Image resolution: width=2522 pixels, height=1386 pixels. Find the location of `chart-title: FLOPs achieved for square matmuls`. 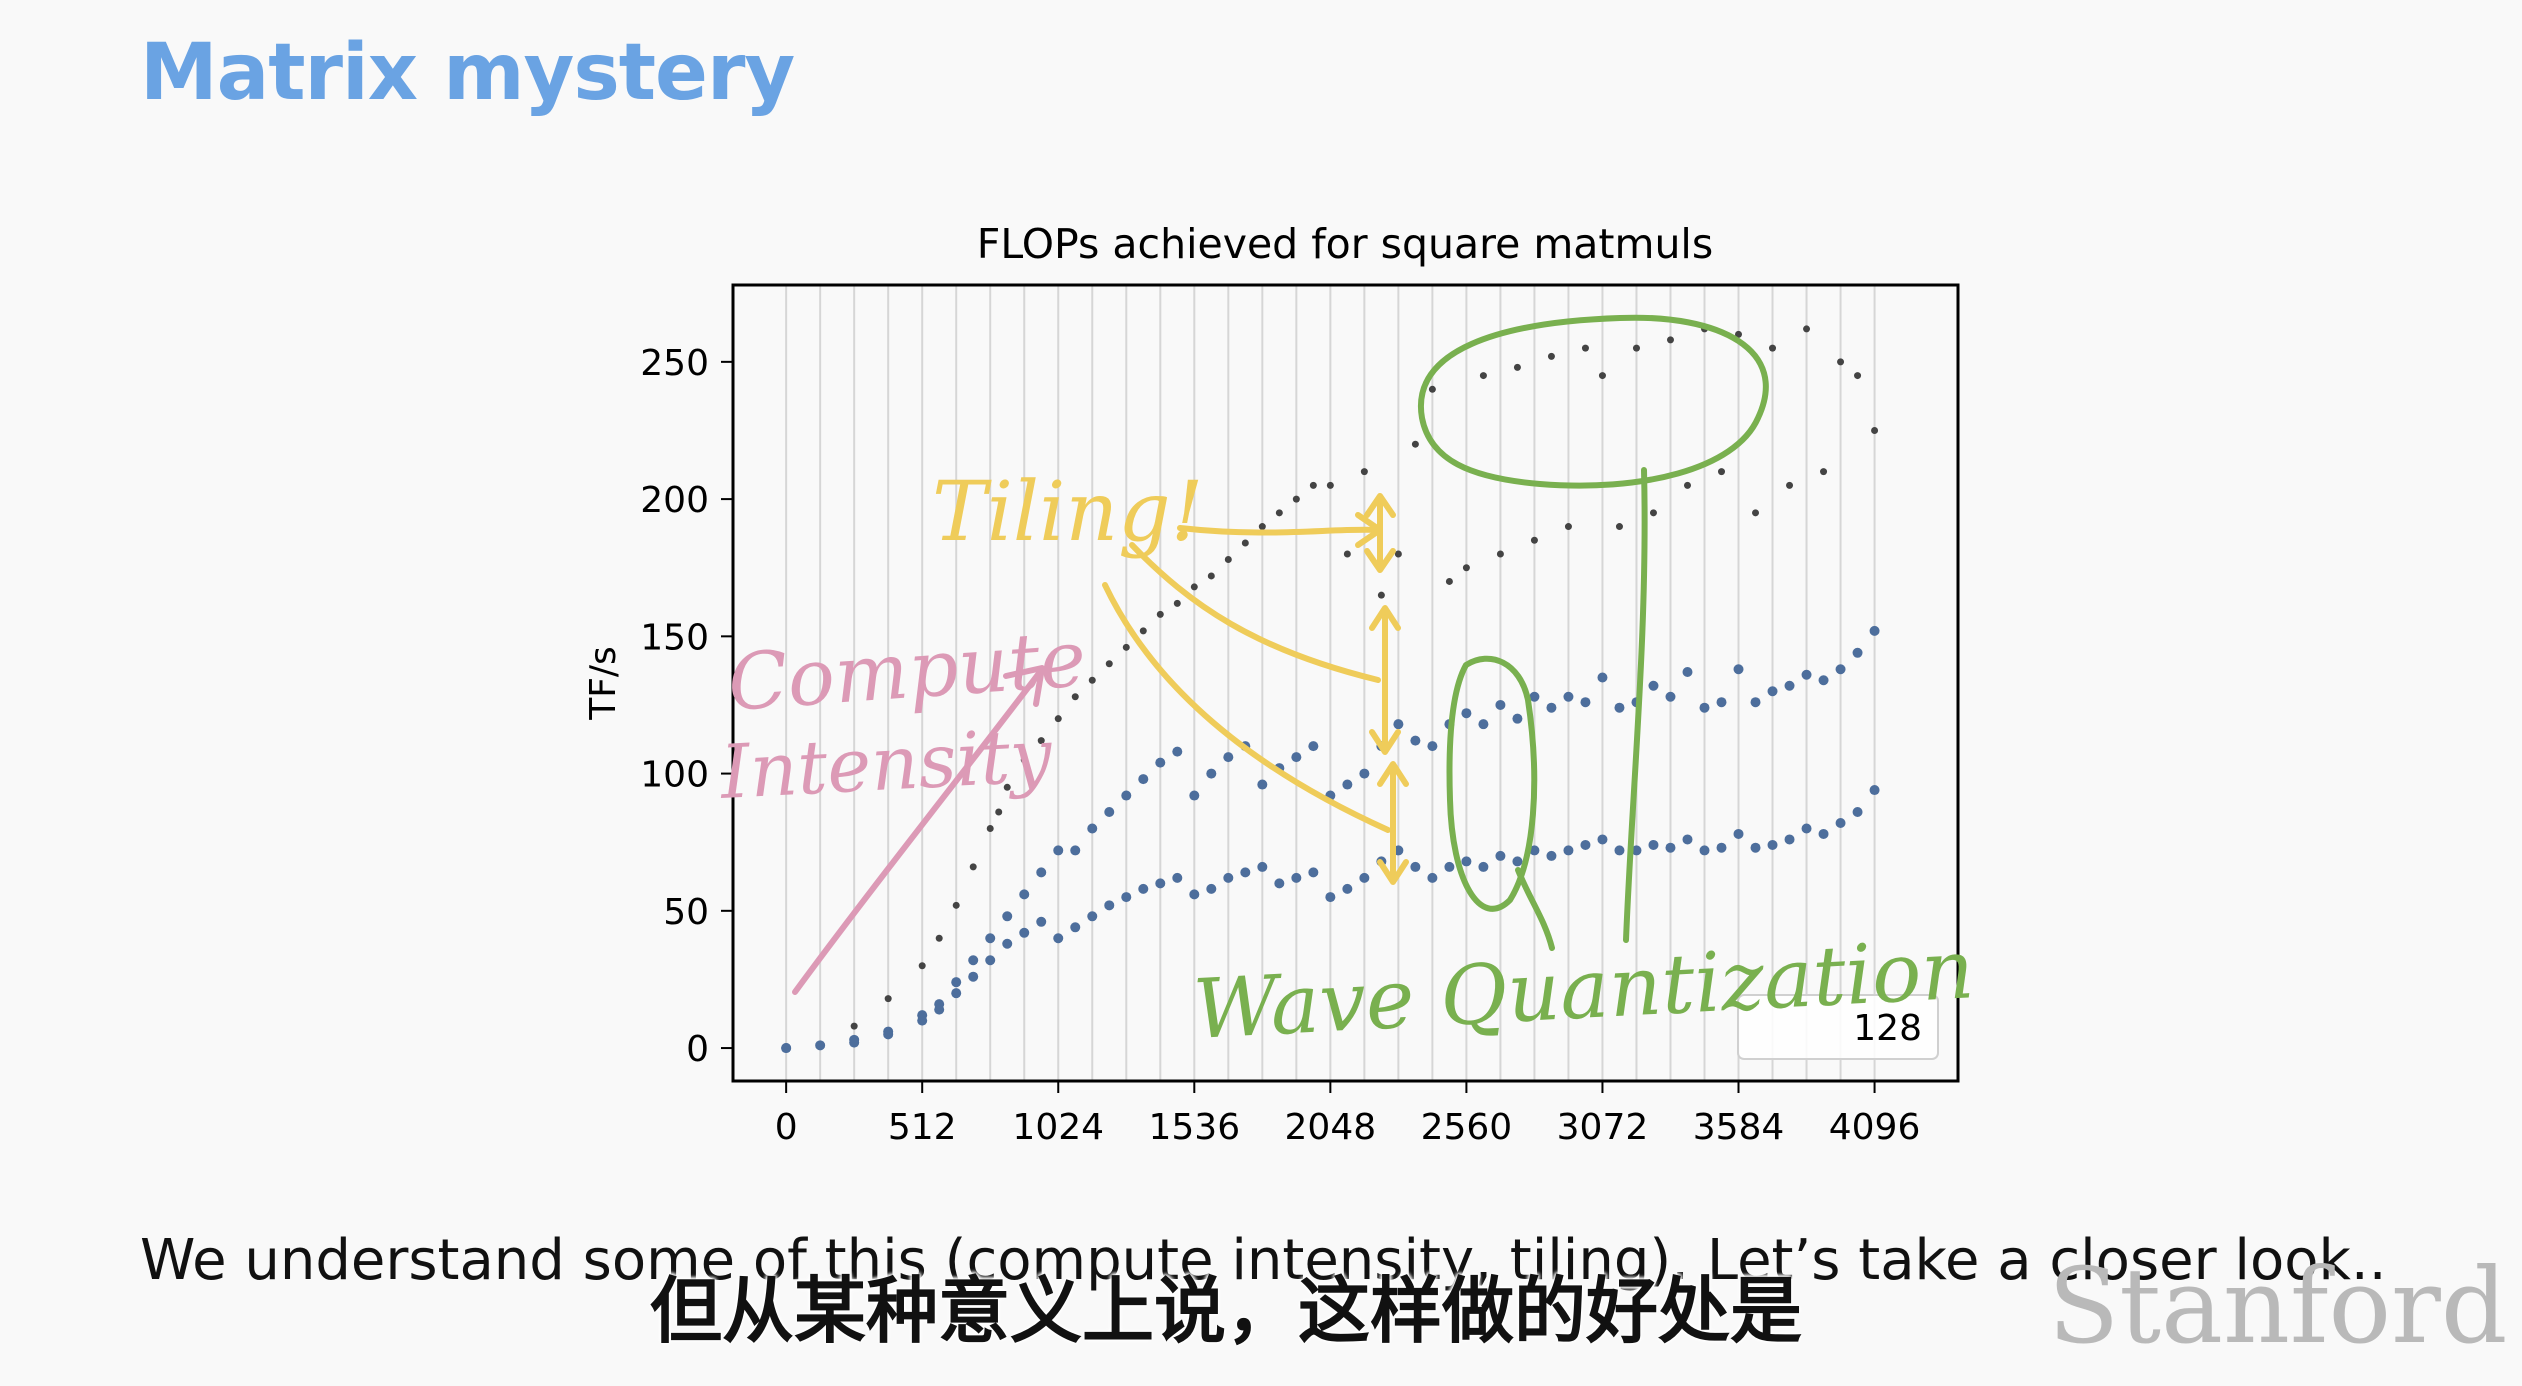

chart-title: FLOPs achieved for square matmuls is located at coordinates (1345, 244).